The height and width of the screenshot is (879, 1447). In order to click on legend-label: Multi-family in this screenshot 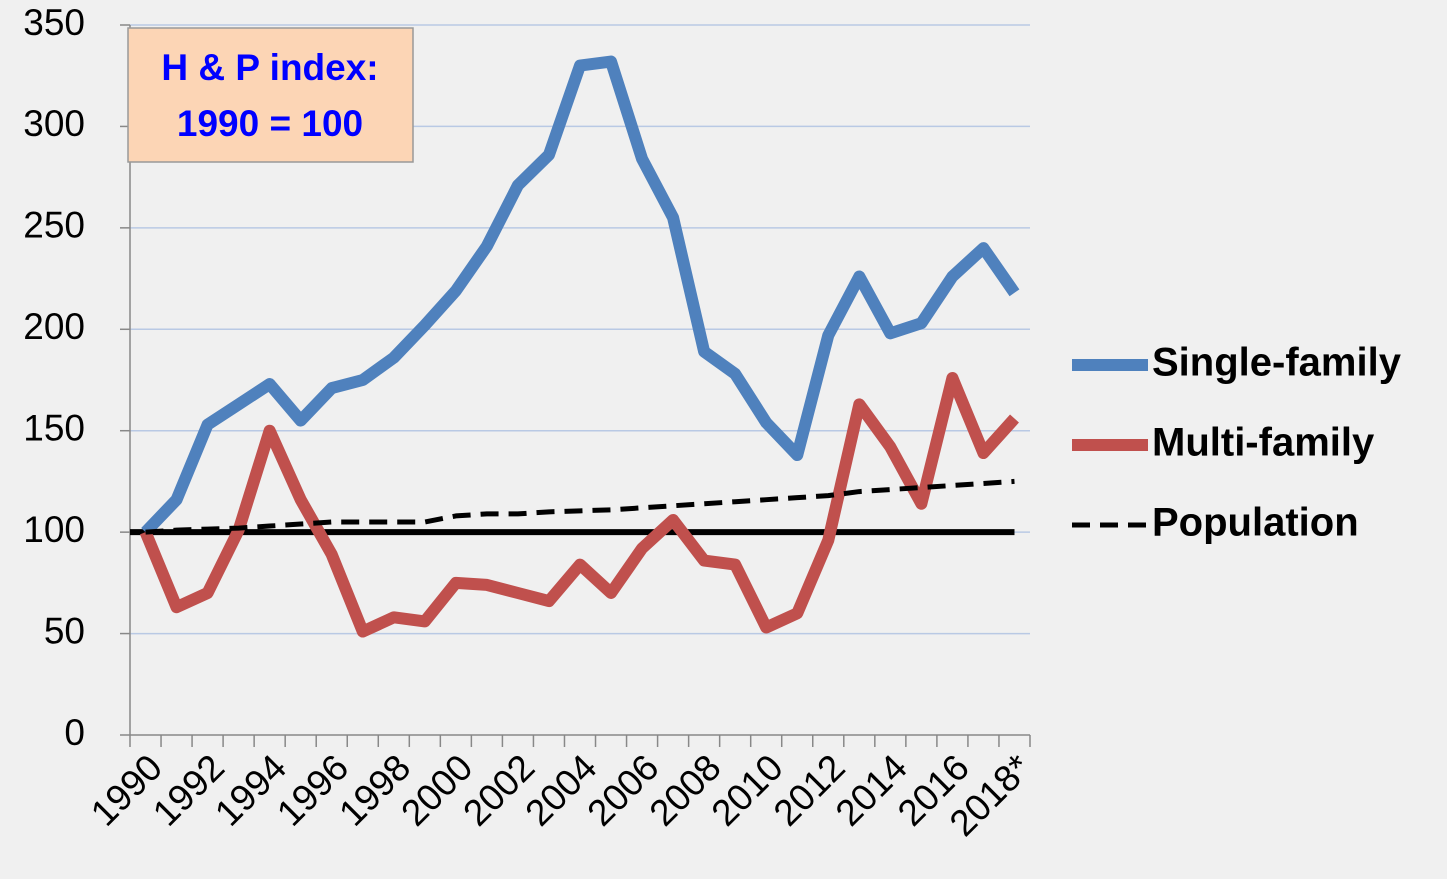, I will do `click(1263, 443)`.